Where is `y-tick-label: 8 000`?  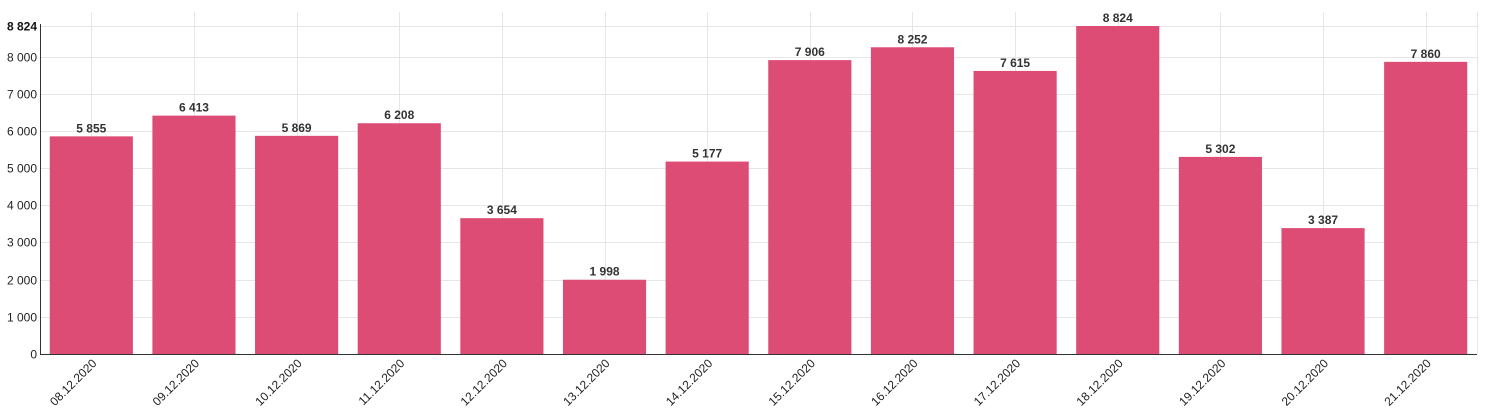
y-tick-label: 8 000 is located at coordinates (22, 58).